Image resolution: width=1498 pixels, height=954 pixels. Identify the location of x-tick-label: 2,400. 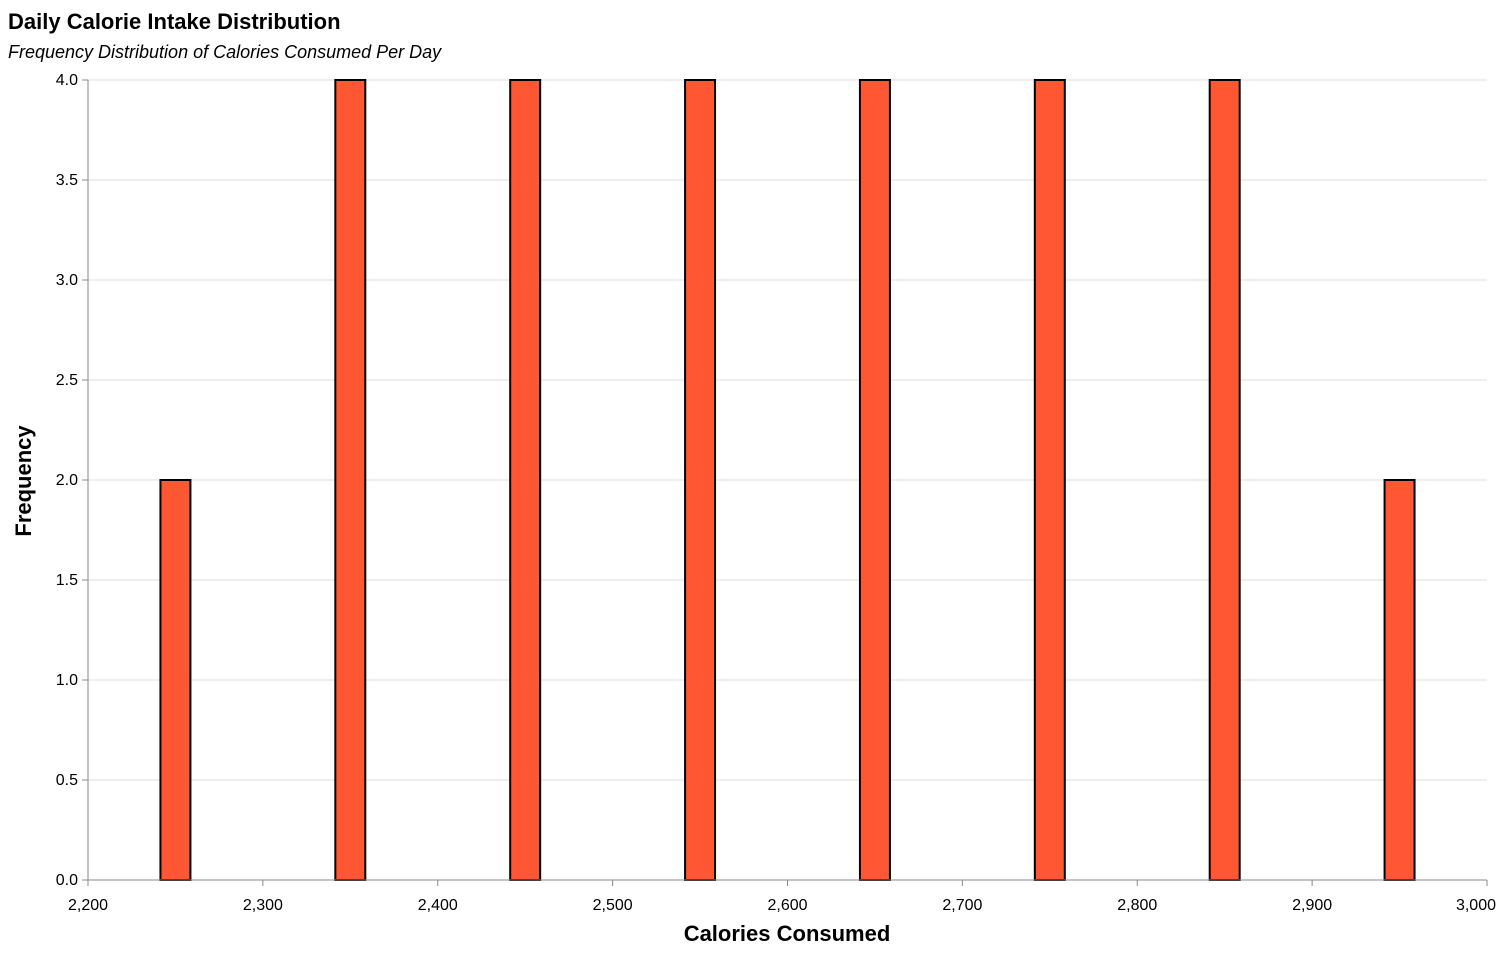
(438, 905).